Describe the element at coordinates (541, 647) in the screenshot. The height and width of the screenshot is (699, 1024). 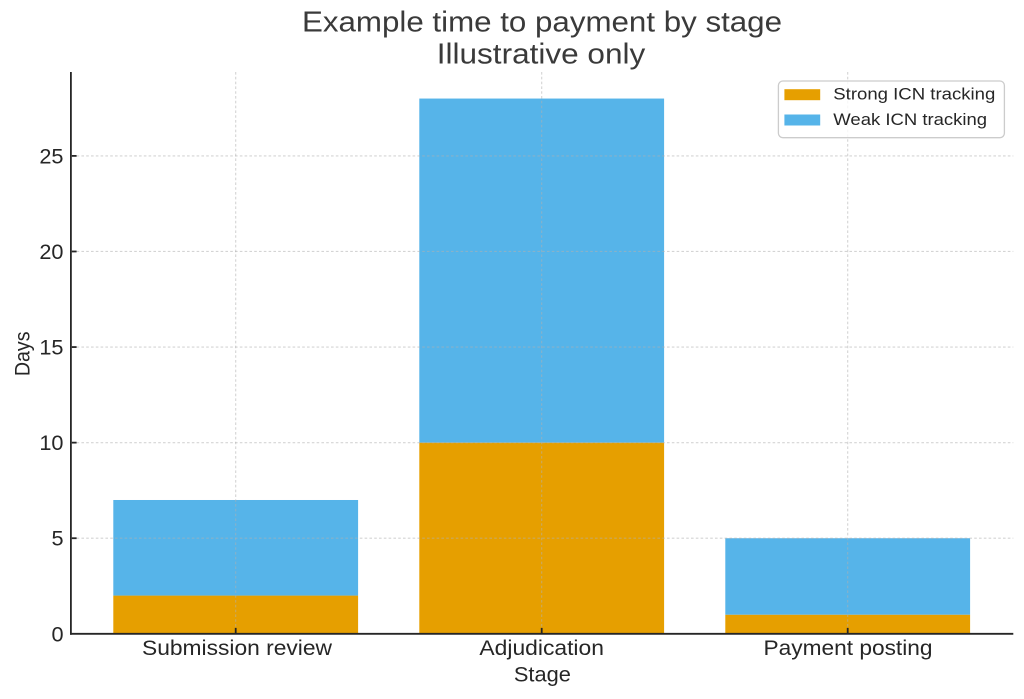
I see `svg-text: Adjudication` at that location.